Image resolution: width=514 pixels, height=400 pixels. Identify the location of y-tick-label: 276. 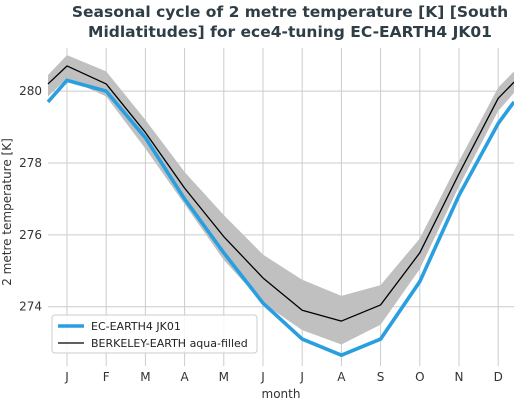
(30, 235).